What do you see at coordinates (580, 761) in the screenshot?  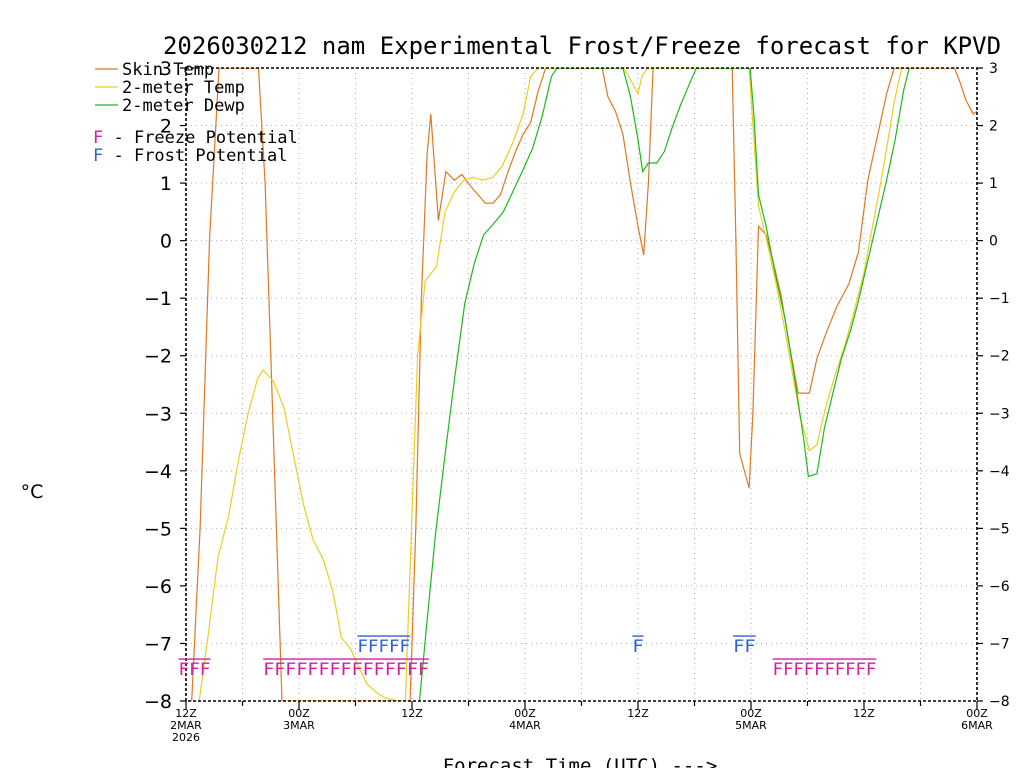 I see `x-axis-label: Forecast Time (UTC) --->` at bounding box center [580, 761].